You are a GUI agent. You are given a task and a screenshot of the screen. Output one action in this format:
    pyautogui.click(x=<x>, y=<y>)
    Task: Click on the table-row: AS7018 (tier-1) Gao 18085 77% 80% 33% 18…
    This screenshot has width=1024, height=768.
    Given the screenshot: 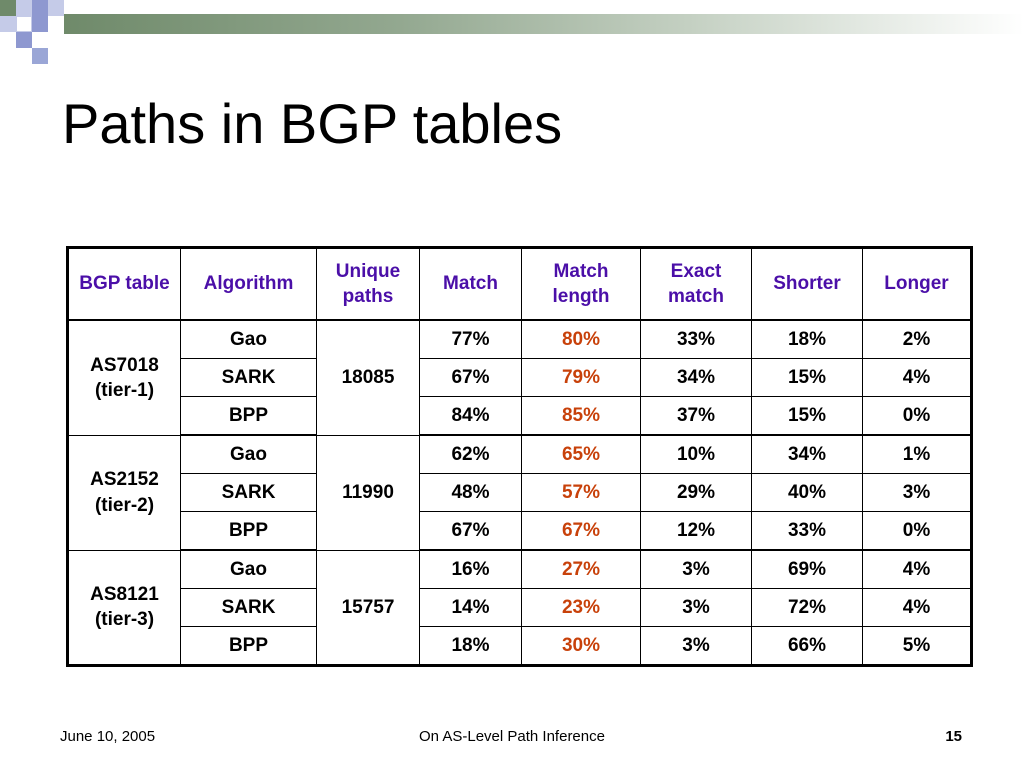 What is the action you would take?
    pyautogui.click(x=519, y=377)
    